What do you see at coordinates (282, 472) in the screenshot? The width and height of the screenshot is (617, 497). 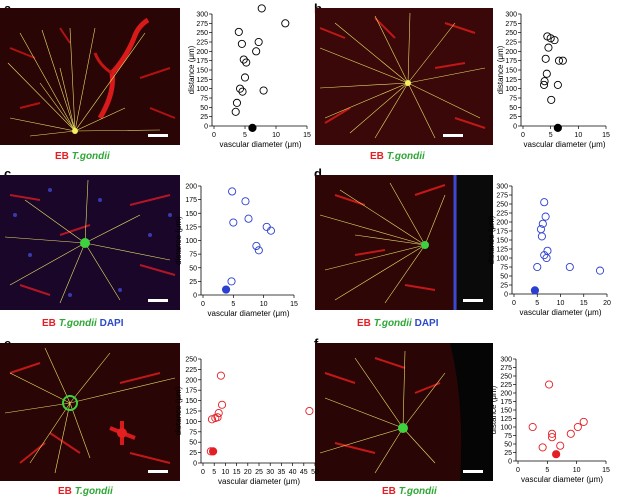 I see `x-tick-label: 35` at bounding box center [282, 472].